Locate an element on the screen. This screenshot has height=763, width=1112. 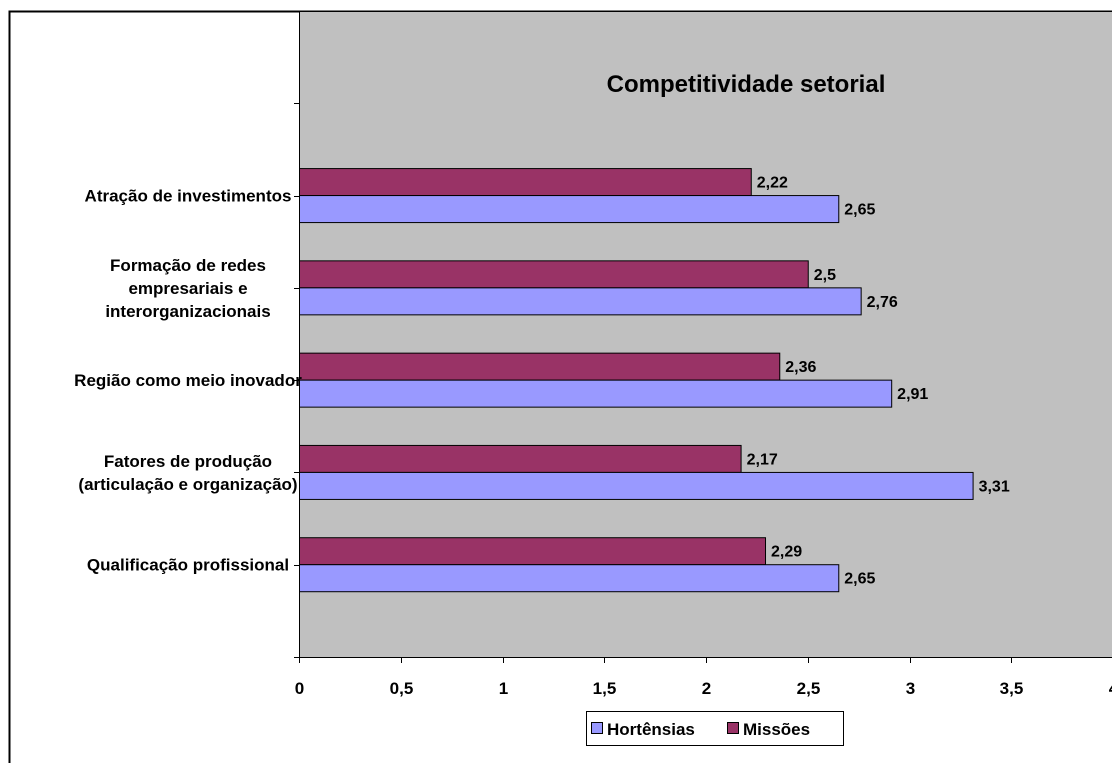
x-tick-label: 3 is located at coordinates (910, 688).